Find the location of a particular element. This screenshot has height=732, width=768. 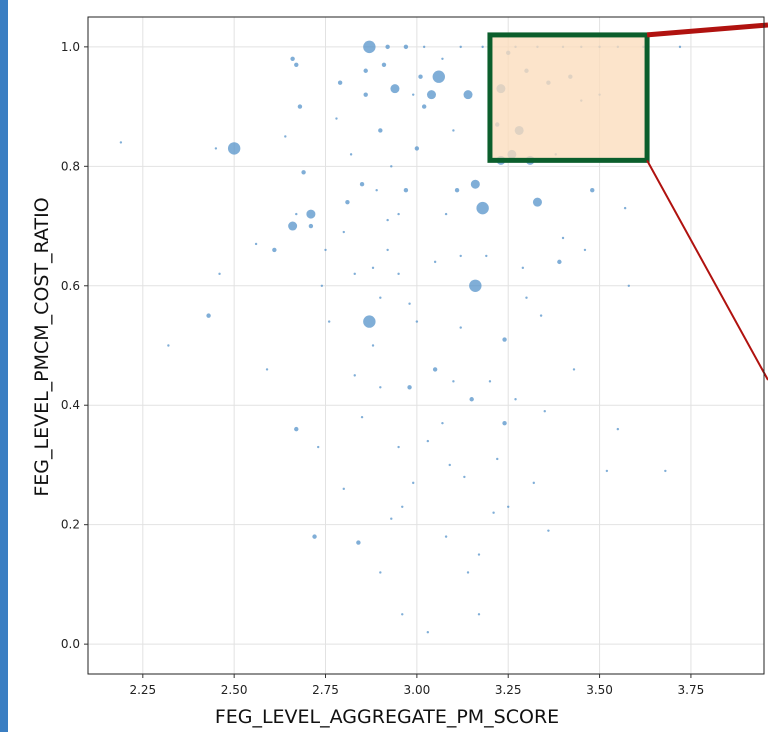

x-axis-ticks: 2.25 2.50 2.75 3.00 3.25 3.50 3.75 is located at coordinates (416, 685).